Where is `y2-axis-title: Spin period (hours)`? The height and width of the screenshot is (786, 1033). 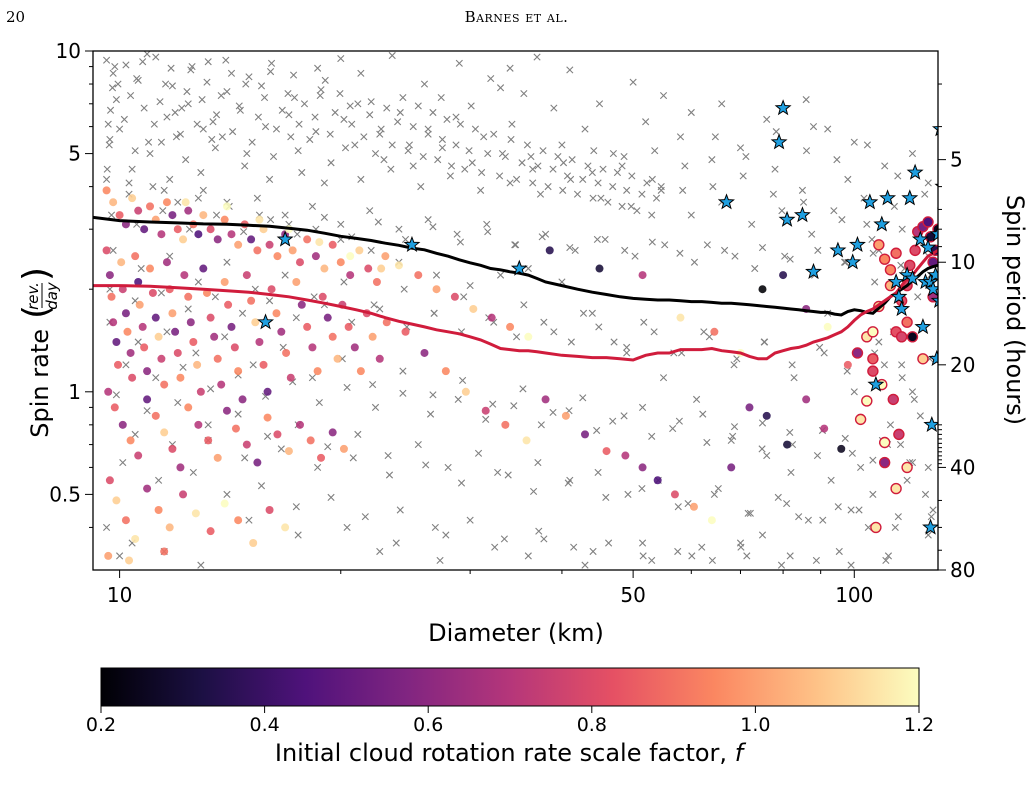 y2-axis-title: Spin period (hours) is located at coordinates (1015, 310).